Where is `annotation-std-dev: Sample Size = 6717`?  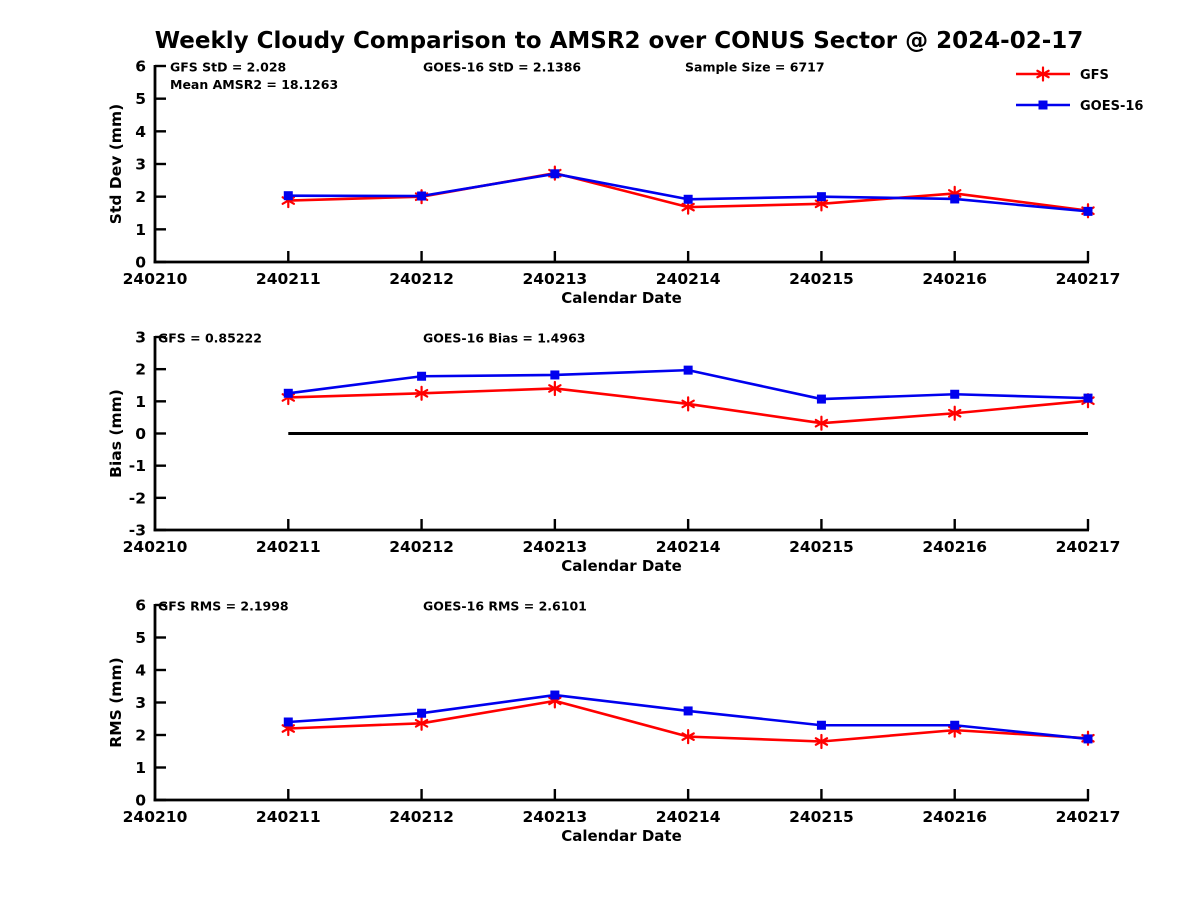 annotation-std-dev: Sample Size = 6717 is located at coordinates (755, 67).